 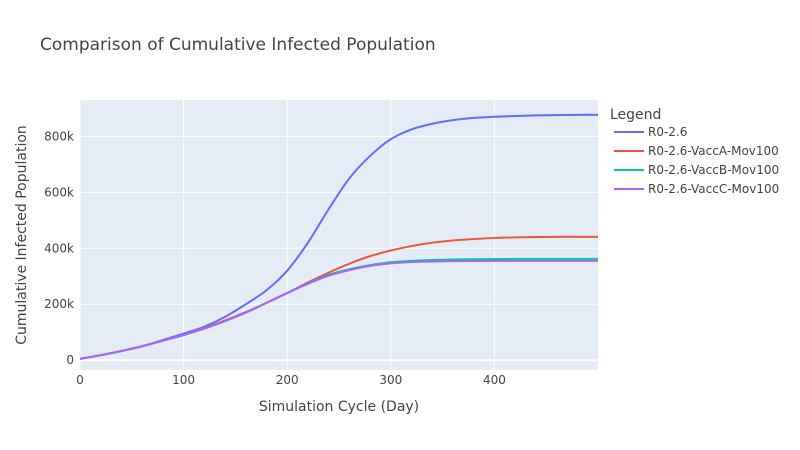 What do you see at coordinates (183, 380) in the screenshot?
I see `x-tick-label: 100` at bounding box center [183, 380].